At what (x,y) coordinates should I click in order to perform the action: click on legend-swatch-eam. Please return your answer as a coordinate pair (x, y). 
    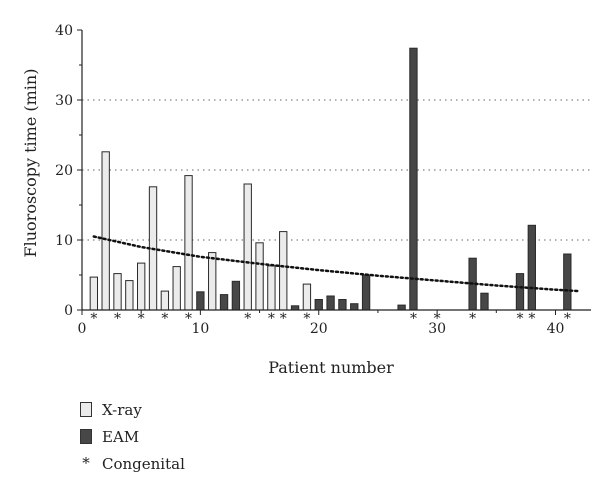
    Looking at the image, I should click on (86, 436).